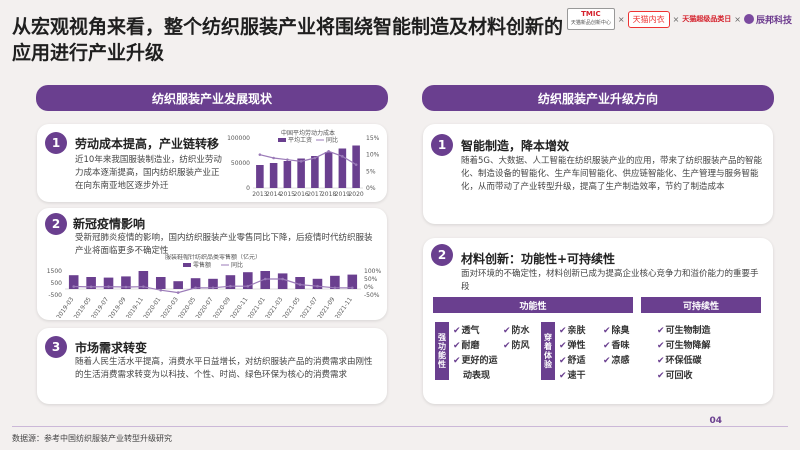  I want to click on feature-item: ✔防水, so click(516, 331).